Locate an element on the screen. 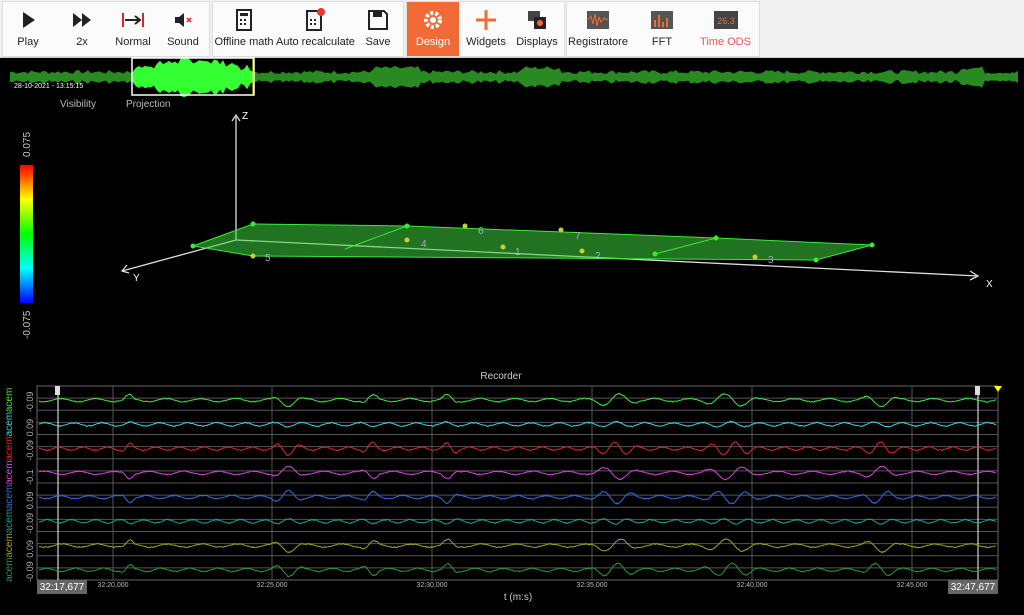  auto-recalculate-button: Auto recalculate is located at coordinates (315, 29).